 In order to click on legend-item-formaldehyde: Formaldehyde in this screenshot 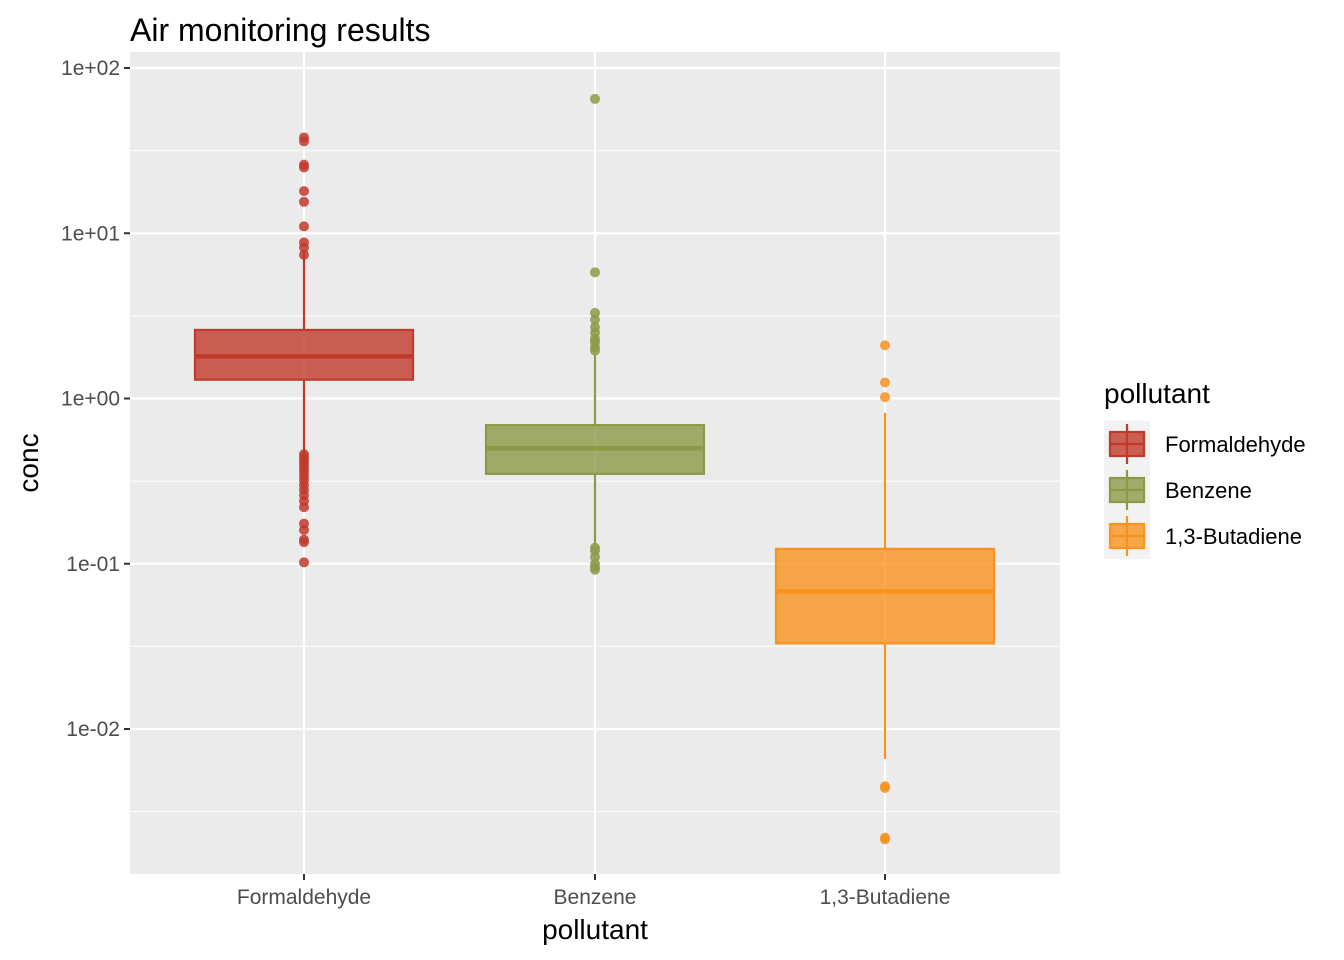, I will do `click(1207, 444)`.